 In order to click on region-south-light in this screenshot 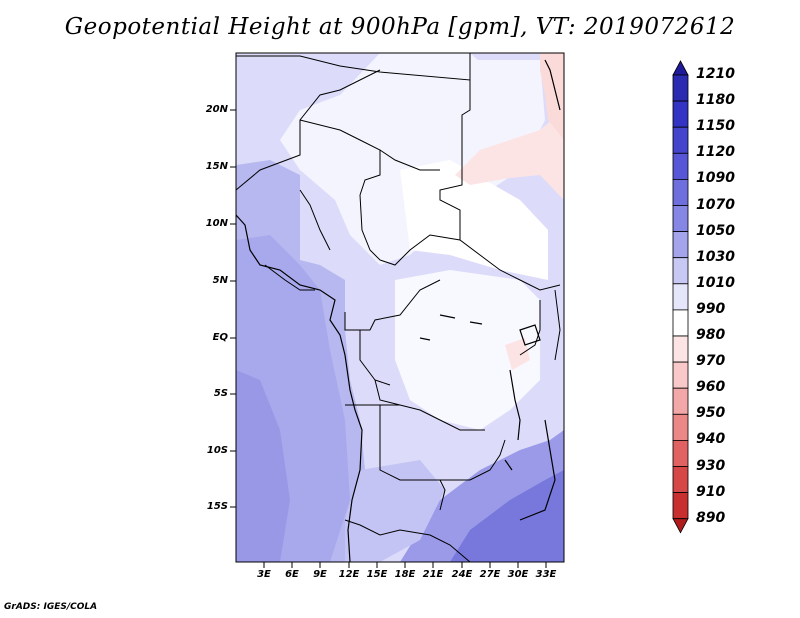, I will do `click(395, 511)`.